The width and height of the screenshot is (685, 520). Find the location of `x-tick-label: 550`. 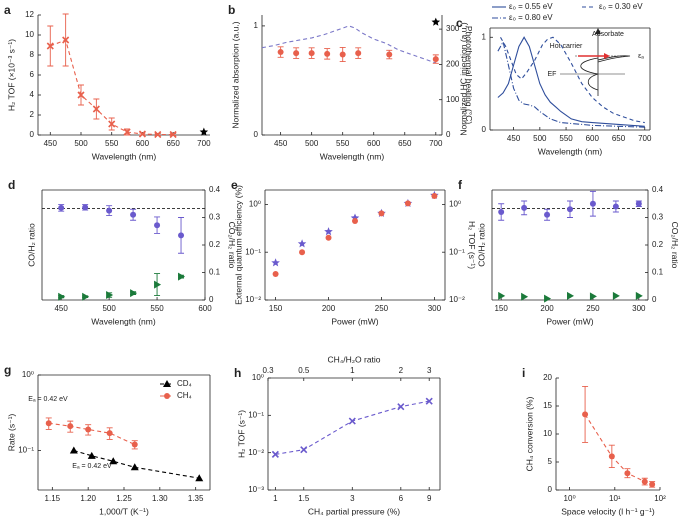

x-tick-label: 550 is located at coordinates (343, 143).